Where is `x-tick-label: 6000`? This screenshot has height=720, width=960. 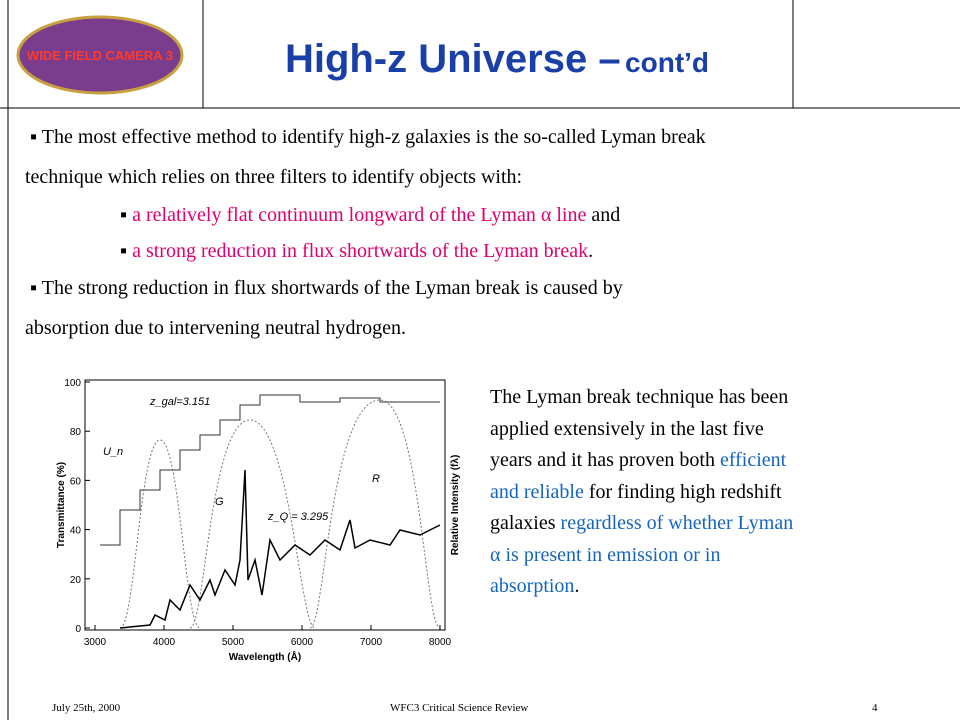
x-tick-label: 6000 is located at coordinates (302, 642).